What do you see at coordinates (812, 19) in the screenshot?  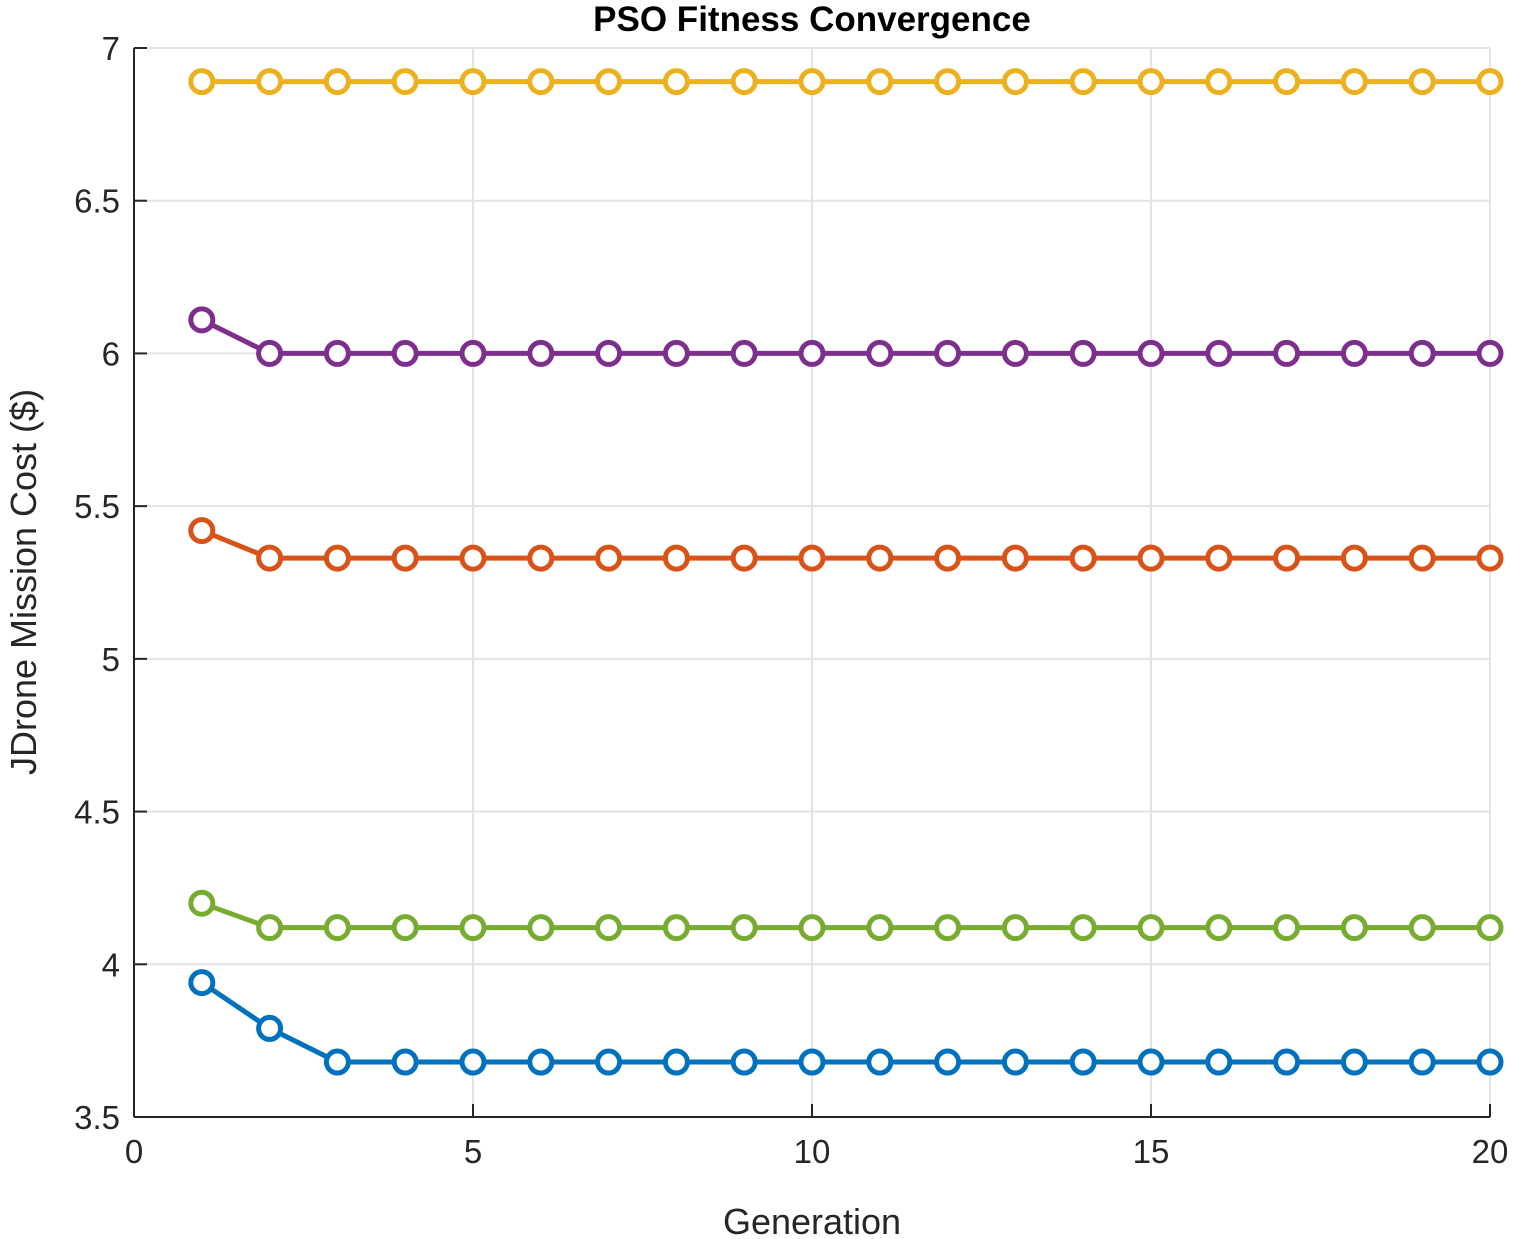 I see `chart-title: PSO Fitness Convergence` at bounding box center [812, 19].